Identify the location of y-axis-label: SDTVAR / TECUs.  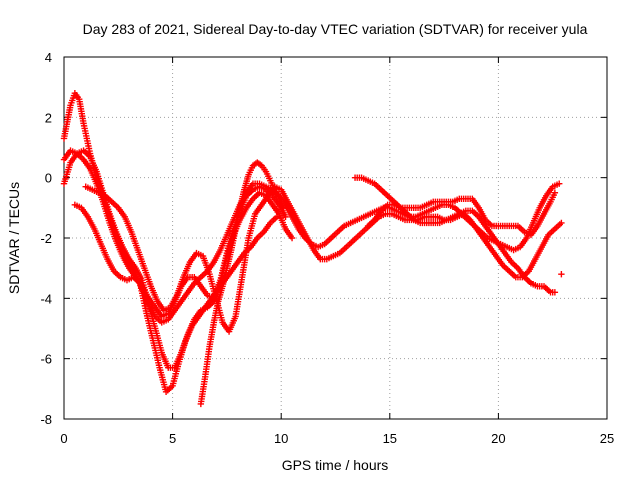
(14, 238).